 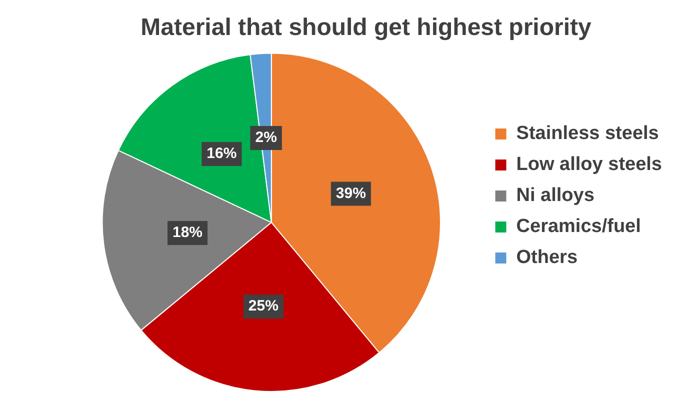 What do you see at coordinates (221, 153) in the screenshot?
I see `data-label: 16%` at bounding box center [221, 153].